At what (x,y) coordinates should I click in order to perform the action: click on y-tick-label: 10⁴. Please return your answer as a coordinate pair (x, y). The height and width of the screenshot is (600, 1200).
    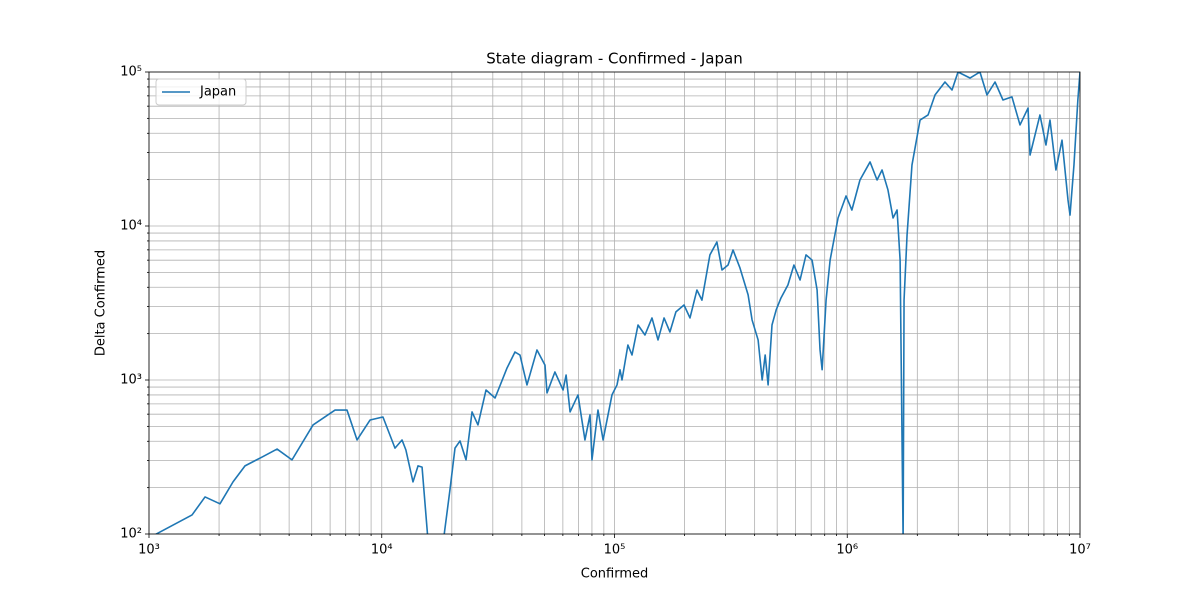
    Looking at the image, I should click on (131, 226).